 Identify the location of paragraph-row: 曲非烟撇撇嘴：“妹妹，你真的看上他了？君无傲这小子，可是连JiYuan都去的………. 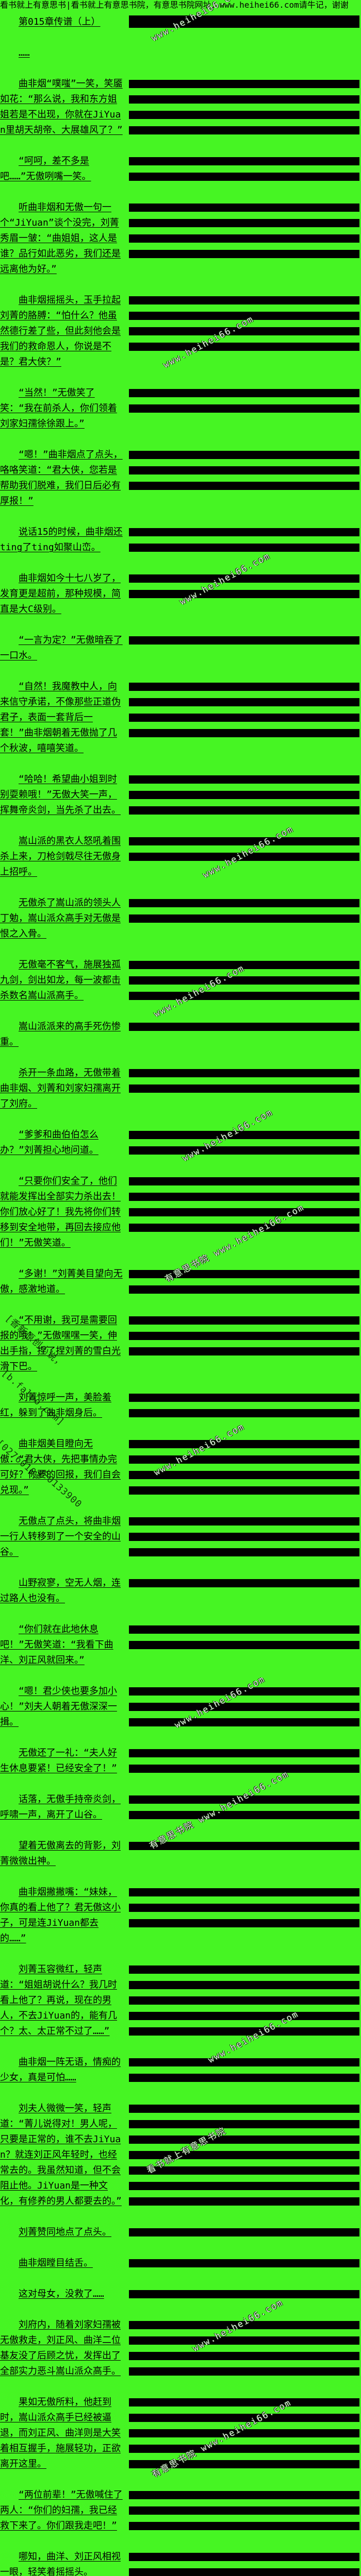
(180, 1915).